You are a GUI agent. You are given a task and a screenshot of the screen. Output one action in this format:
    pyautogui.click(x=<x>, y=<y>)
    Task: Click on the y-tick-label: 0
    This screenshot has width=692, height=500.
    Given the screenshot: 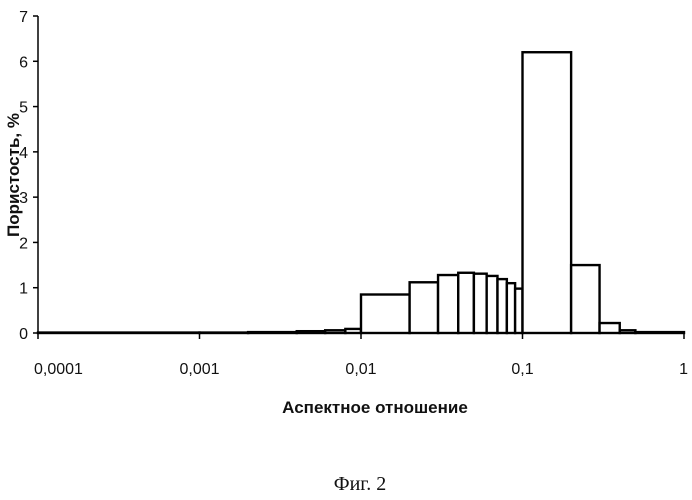 What is the action you would take?
    pyautogui.click(x=23, y=334)
    